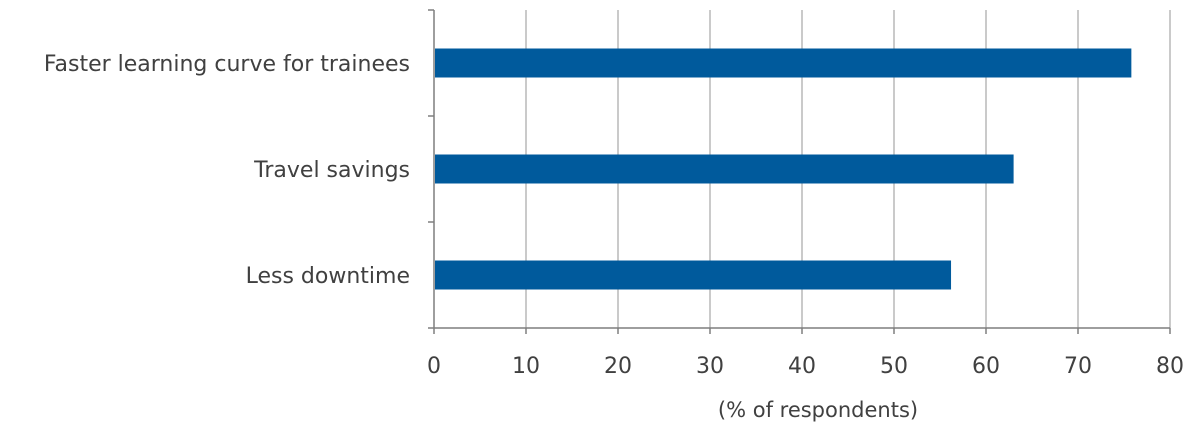  Describe the element at coordinates (818, 410) in the screenshot. I see `x-axis-title: (% of respondents)` at that location.